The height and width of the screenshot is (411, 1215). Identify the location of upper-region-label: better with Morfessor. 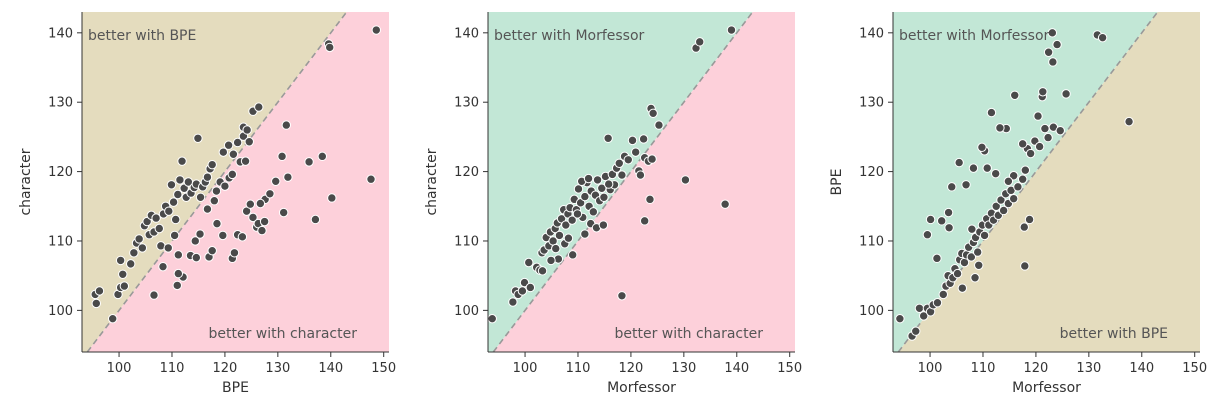
(974, 36).